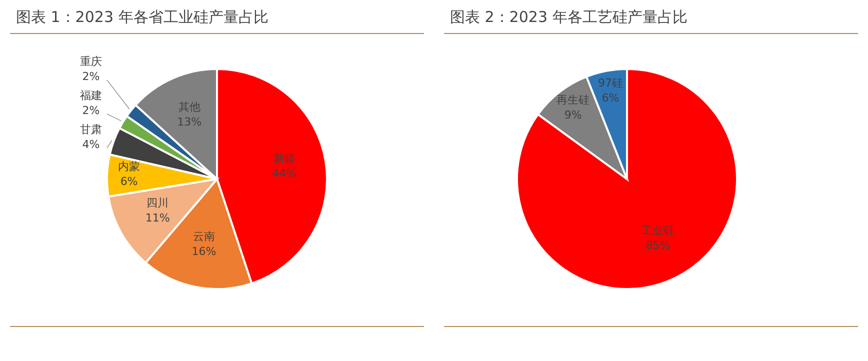 The image size is (868, 361). Describe the element at coordinates (657, 230) in the screenshot. I see `slice-label: 工业硅` at that location.